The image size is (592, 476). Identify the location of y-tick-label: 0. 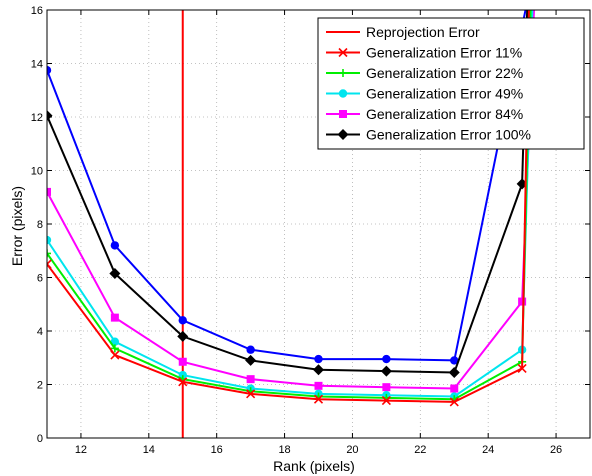
(40, 439).